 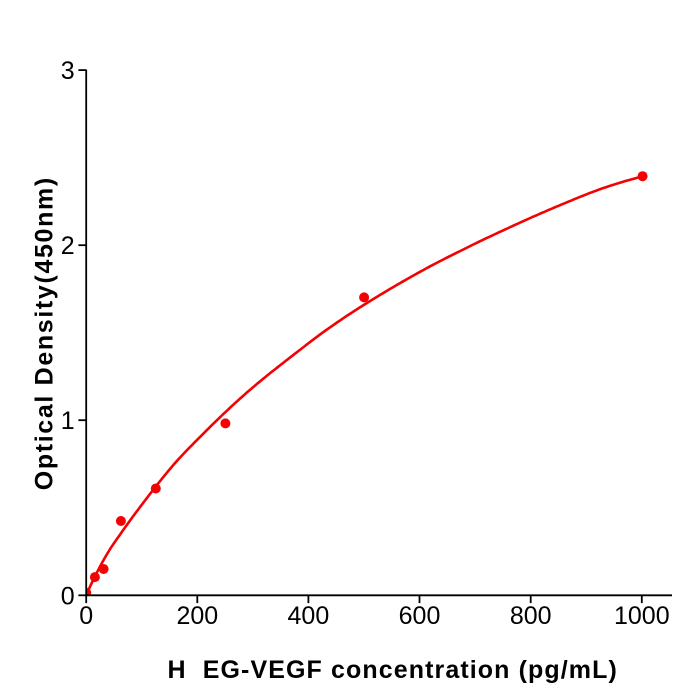 What do you see at coordinates (392, 670) in the screenshot?
I see `svg-text:H EG-VEGF concentration (pg/m: H EG-VEGF concentration (pg/mL)` at bounding box center [392, 670].